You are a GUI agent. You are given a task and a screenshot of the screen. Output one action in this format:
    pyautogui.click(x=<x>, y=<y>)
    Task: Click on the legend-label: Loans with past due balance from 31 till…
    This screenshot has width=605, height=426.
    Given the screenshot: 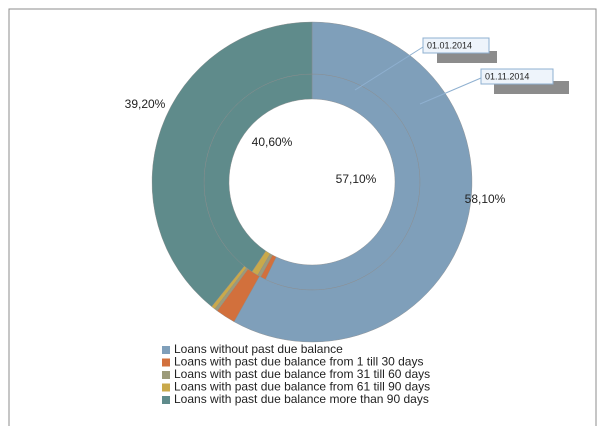 What is the action you would take?
    pyautogui.click(x=302, y=374)
    